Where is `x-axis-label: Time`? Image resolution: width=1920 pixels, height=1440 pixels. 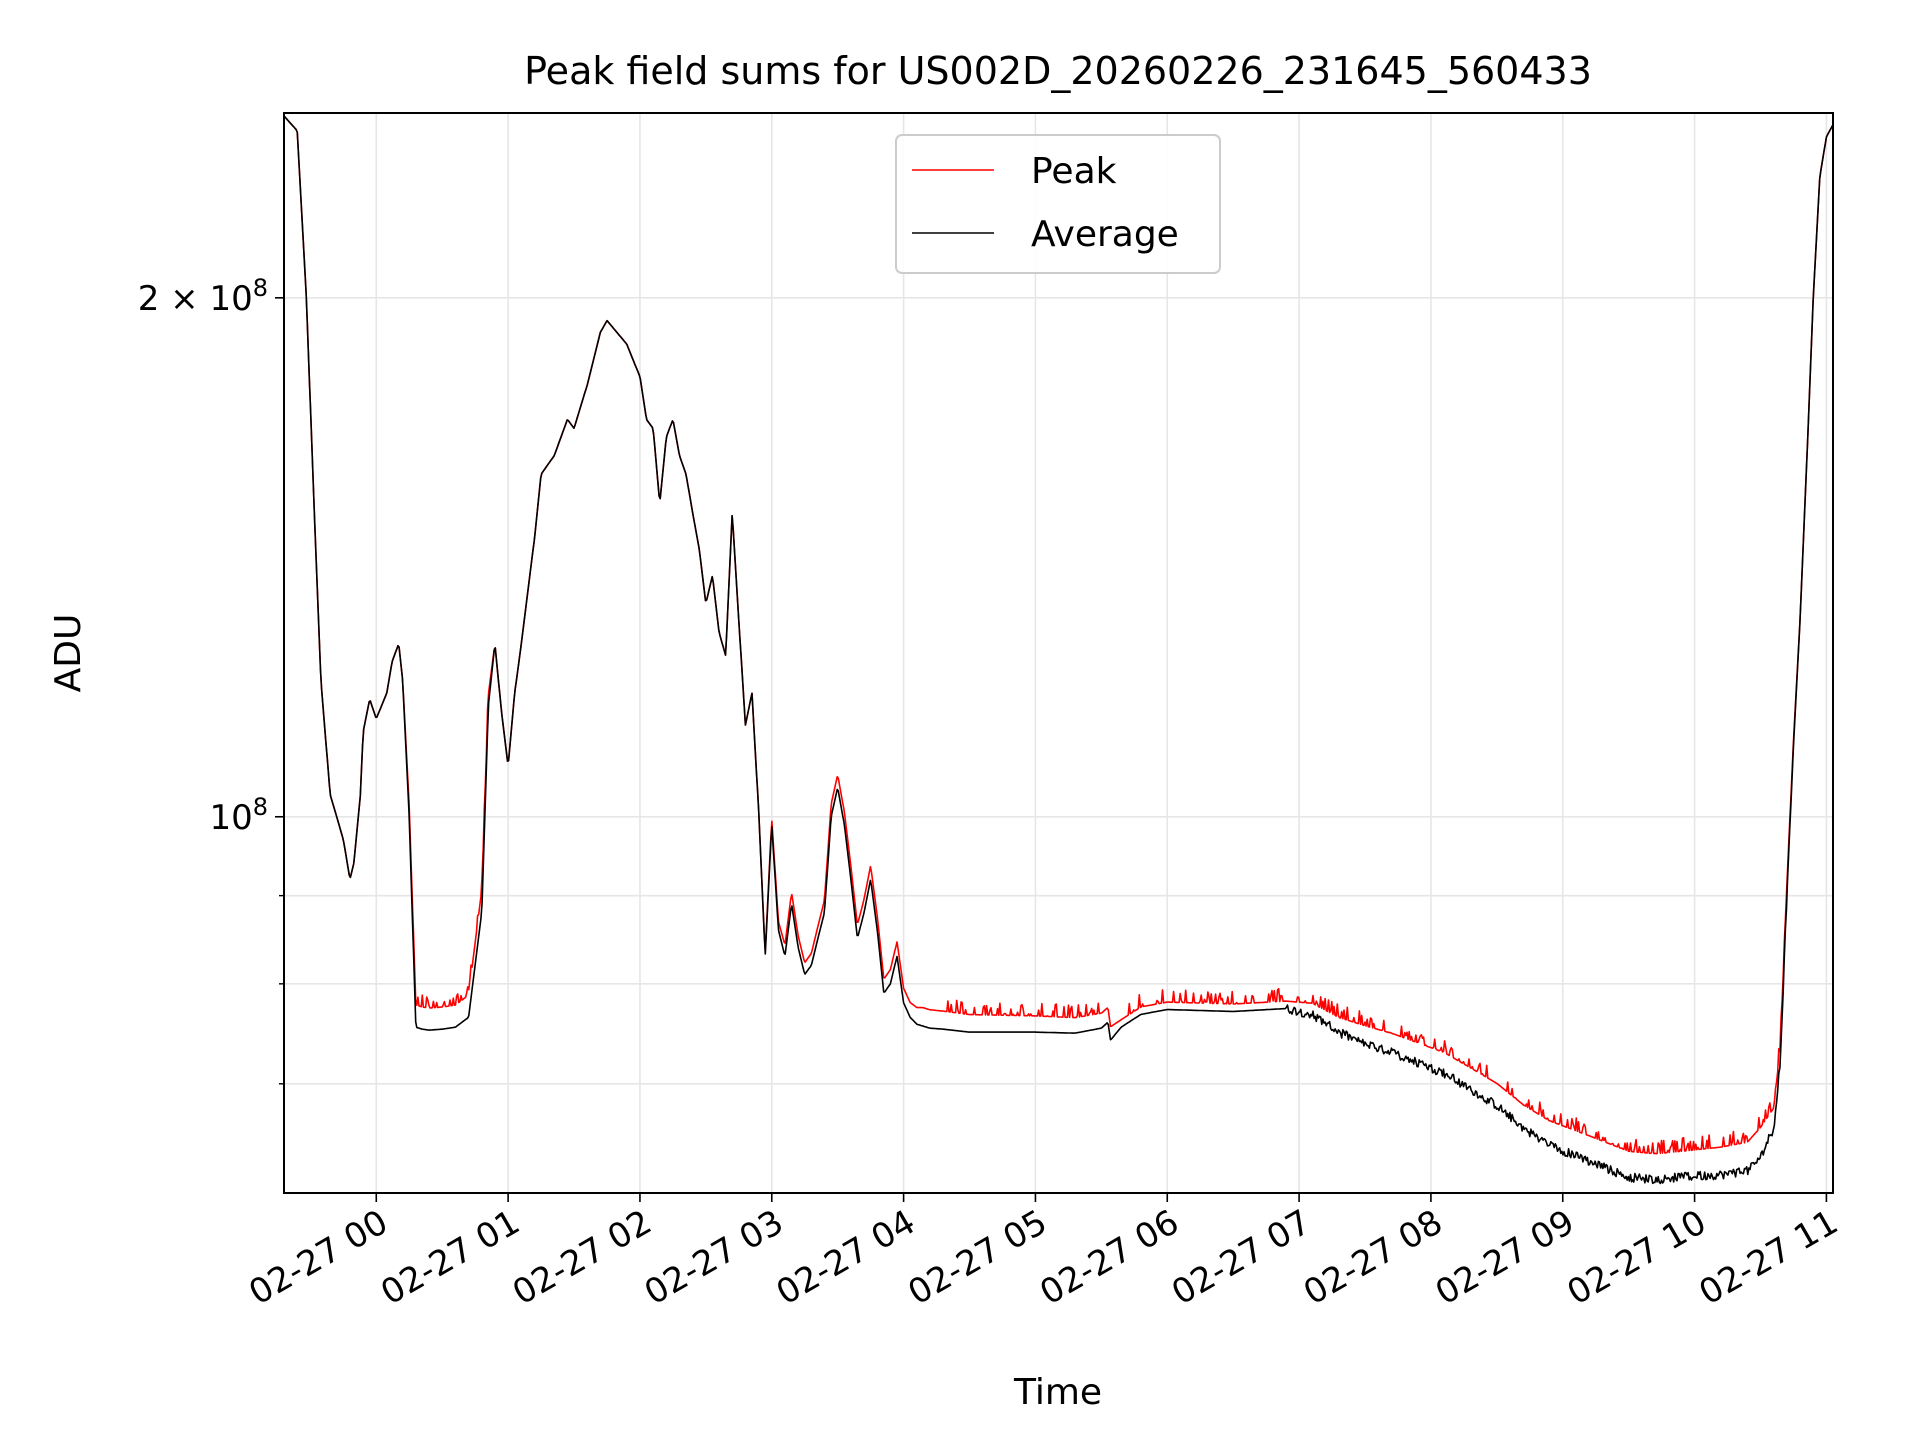 x-axis-label: Time is located at coordinates (1057, 1392).